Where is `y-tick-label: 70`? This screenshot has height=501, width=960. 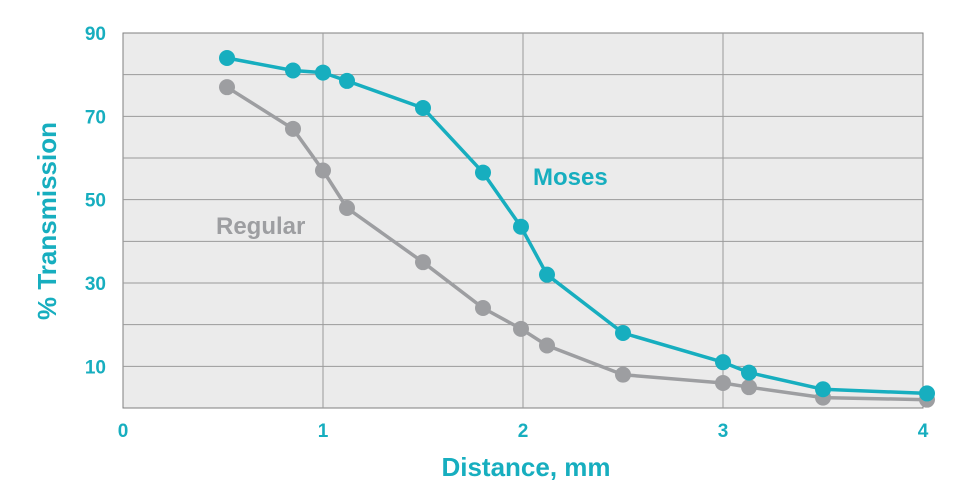 y-tick-label: 70 is located at coordinates (95, 117).